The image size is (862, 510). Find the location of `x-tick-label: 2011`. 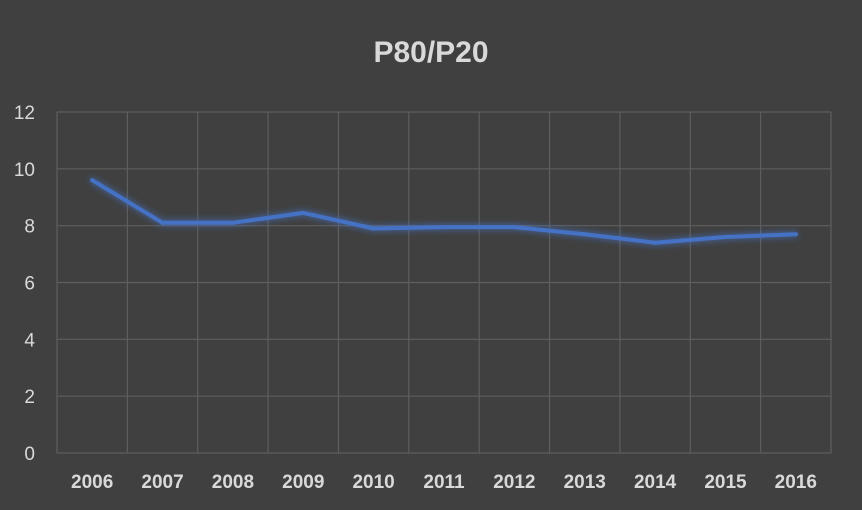

x-tick-label: 2011 is located at coordinates (444, 482).